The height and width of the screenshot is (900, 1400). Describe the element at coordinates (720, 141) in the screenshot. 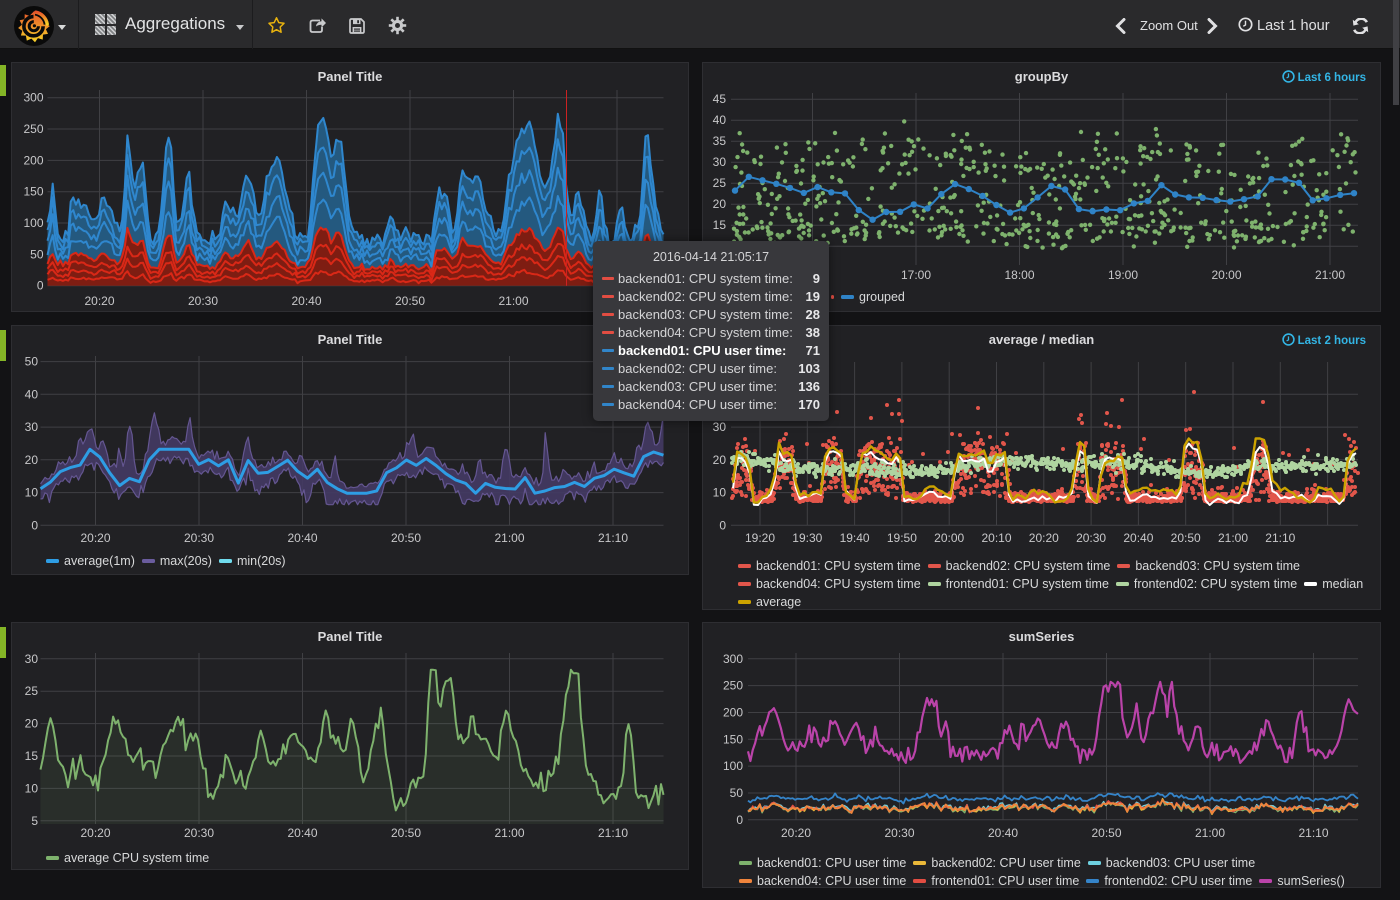

I see `svg-text: 35` at that location.